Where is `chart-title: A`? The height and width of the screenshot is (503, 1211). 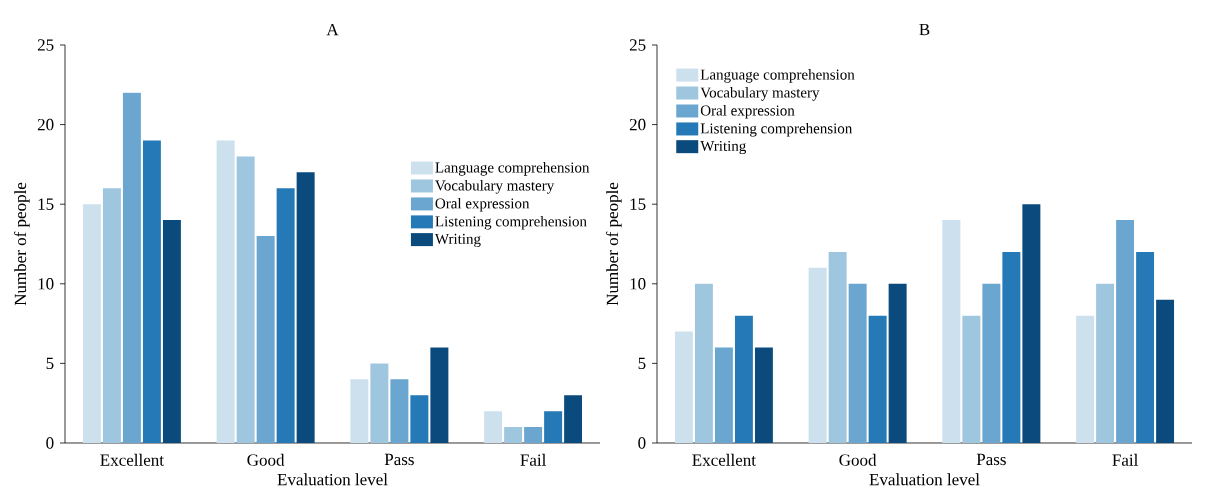
chart-title: A is located at coordinates (332, 29).